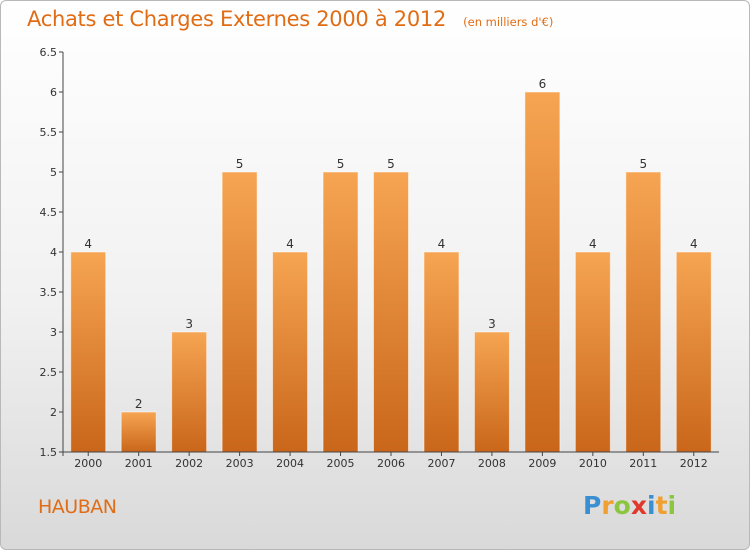 The width and height of the screenshot is (750, 550). I want to click on x-tick-label: 2005, so click(341, 463).